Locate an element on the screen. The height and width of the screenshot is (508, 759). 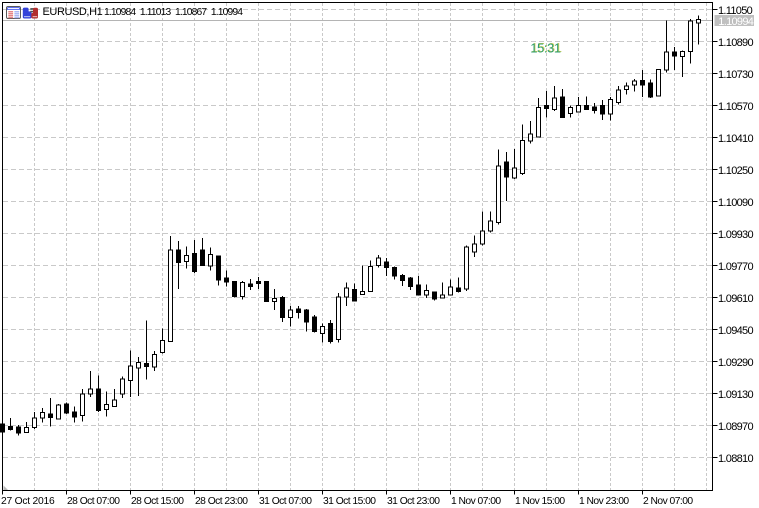
svg-text: 1.09450 is located at coordinates (735, 331).